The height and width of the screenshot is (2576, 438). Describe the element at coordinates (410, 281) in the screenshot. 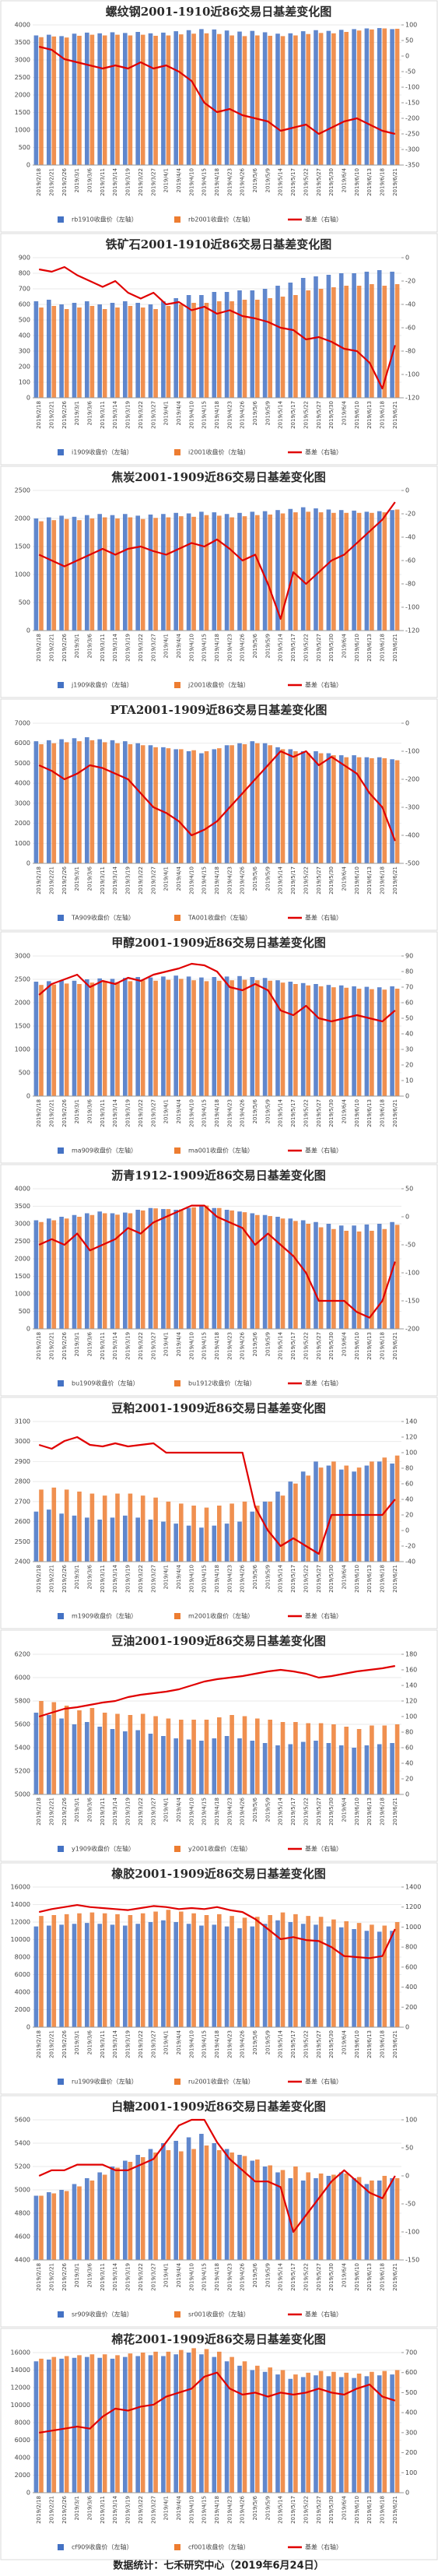

I see `y2-tick-label: -20` at that location.